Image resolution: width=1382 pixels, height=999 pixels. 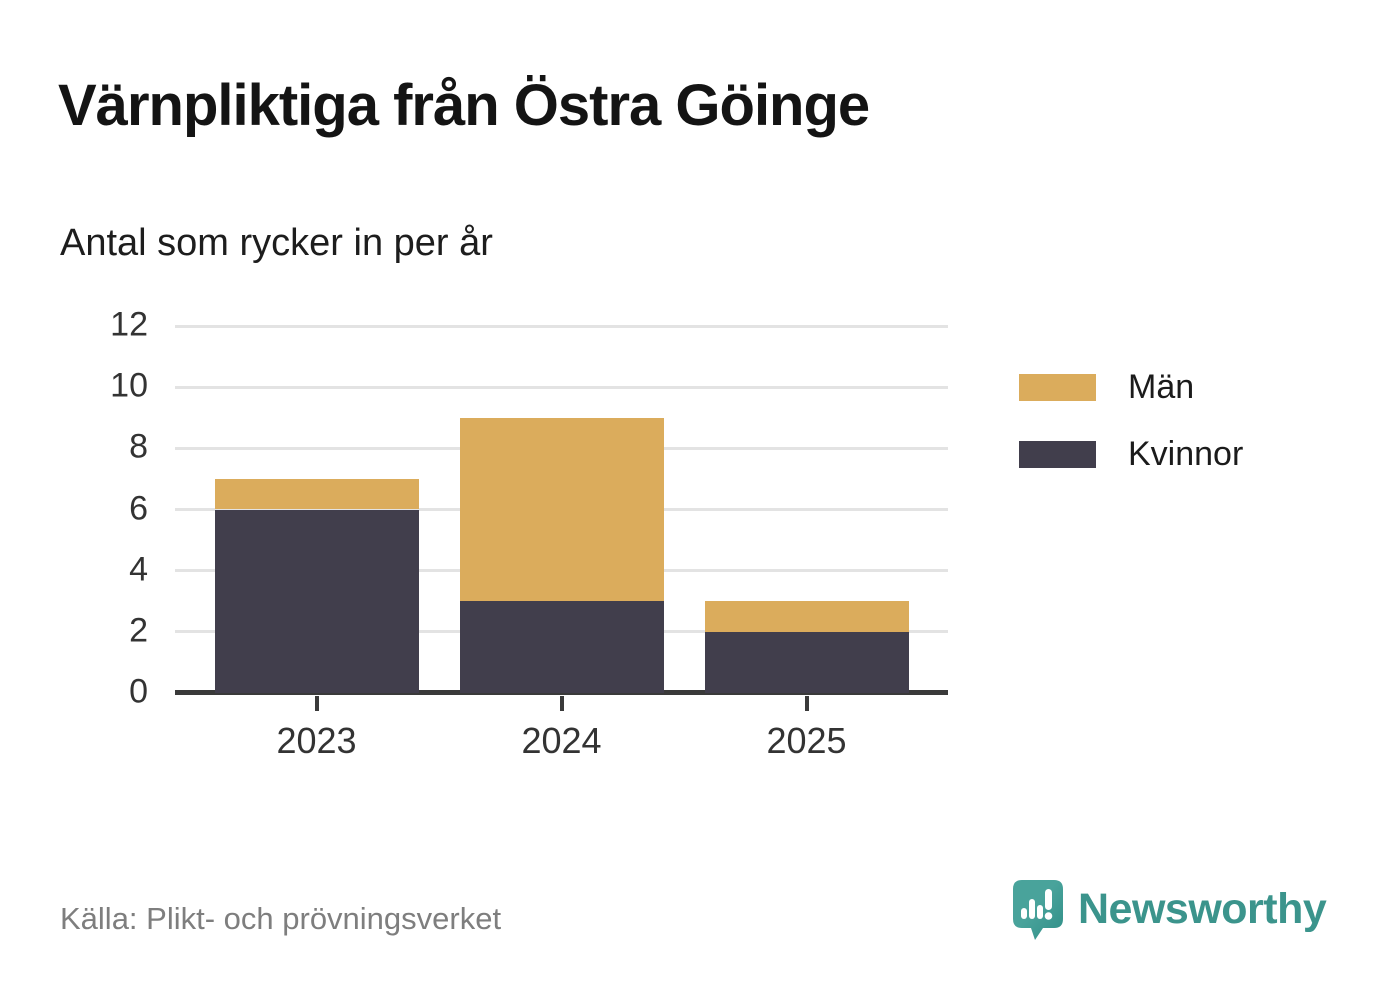 I want to click on y-tick-label-8: 8, so click(x=138, y=447).